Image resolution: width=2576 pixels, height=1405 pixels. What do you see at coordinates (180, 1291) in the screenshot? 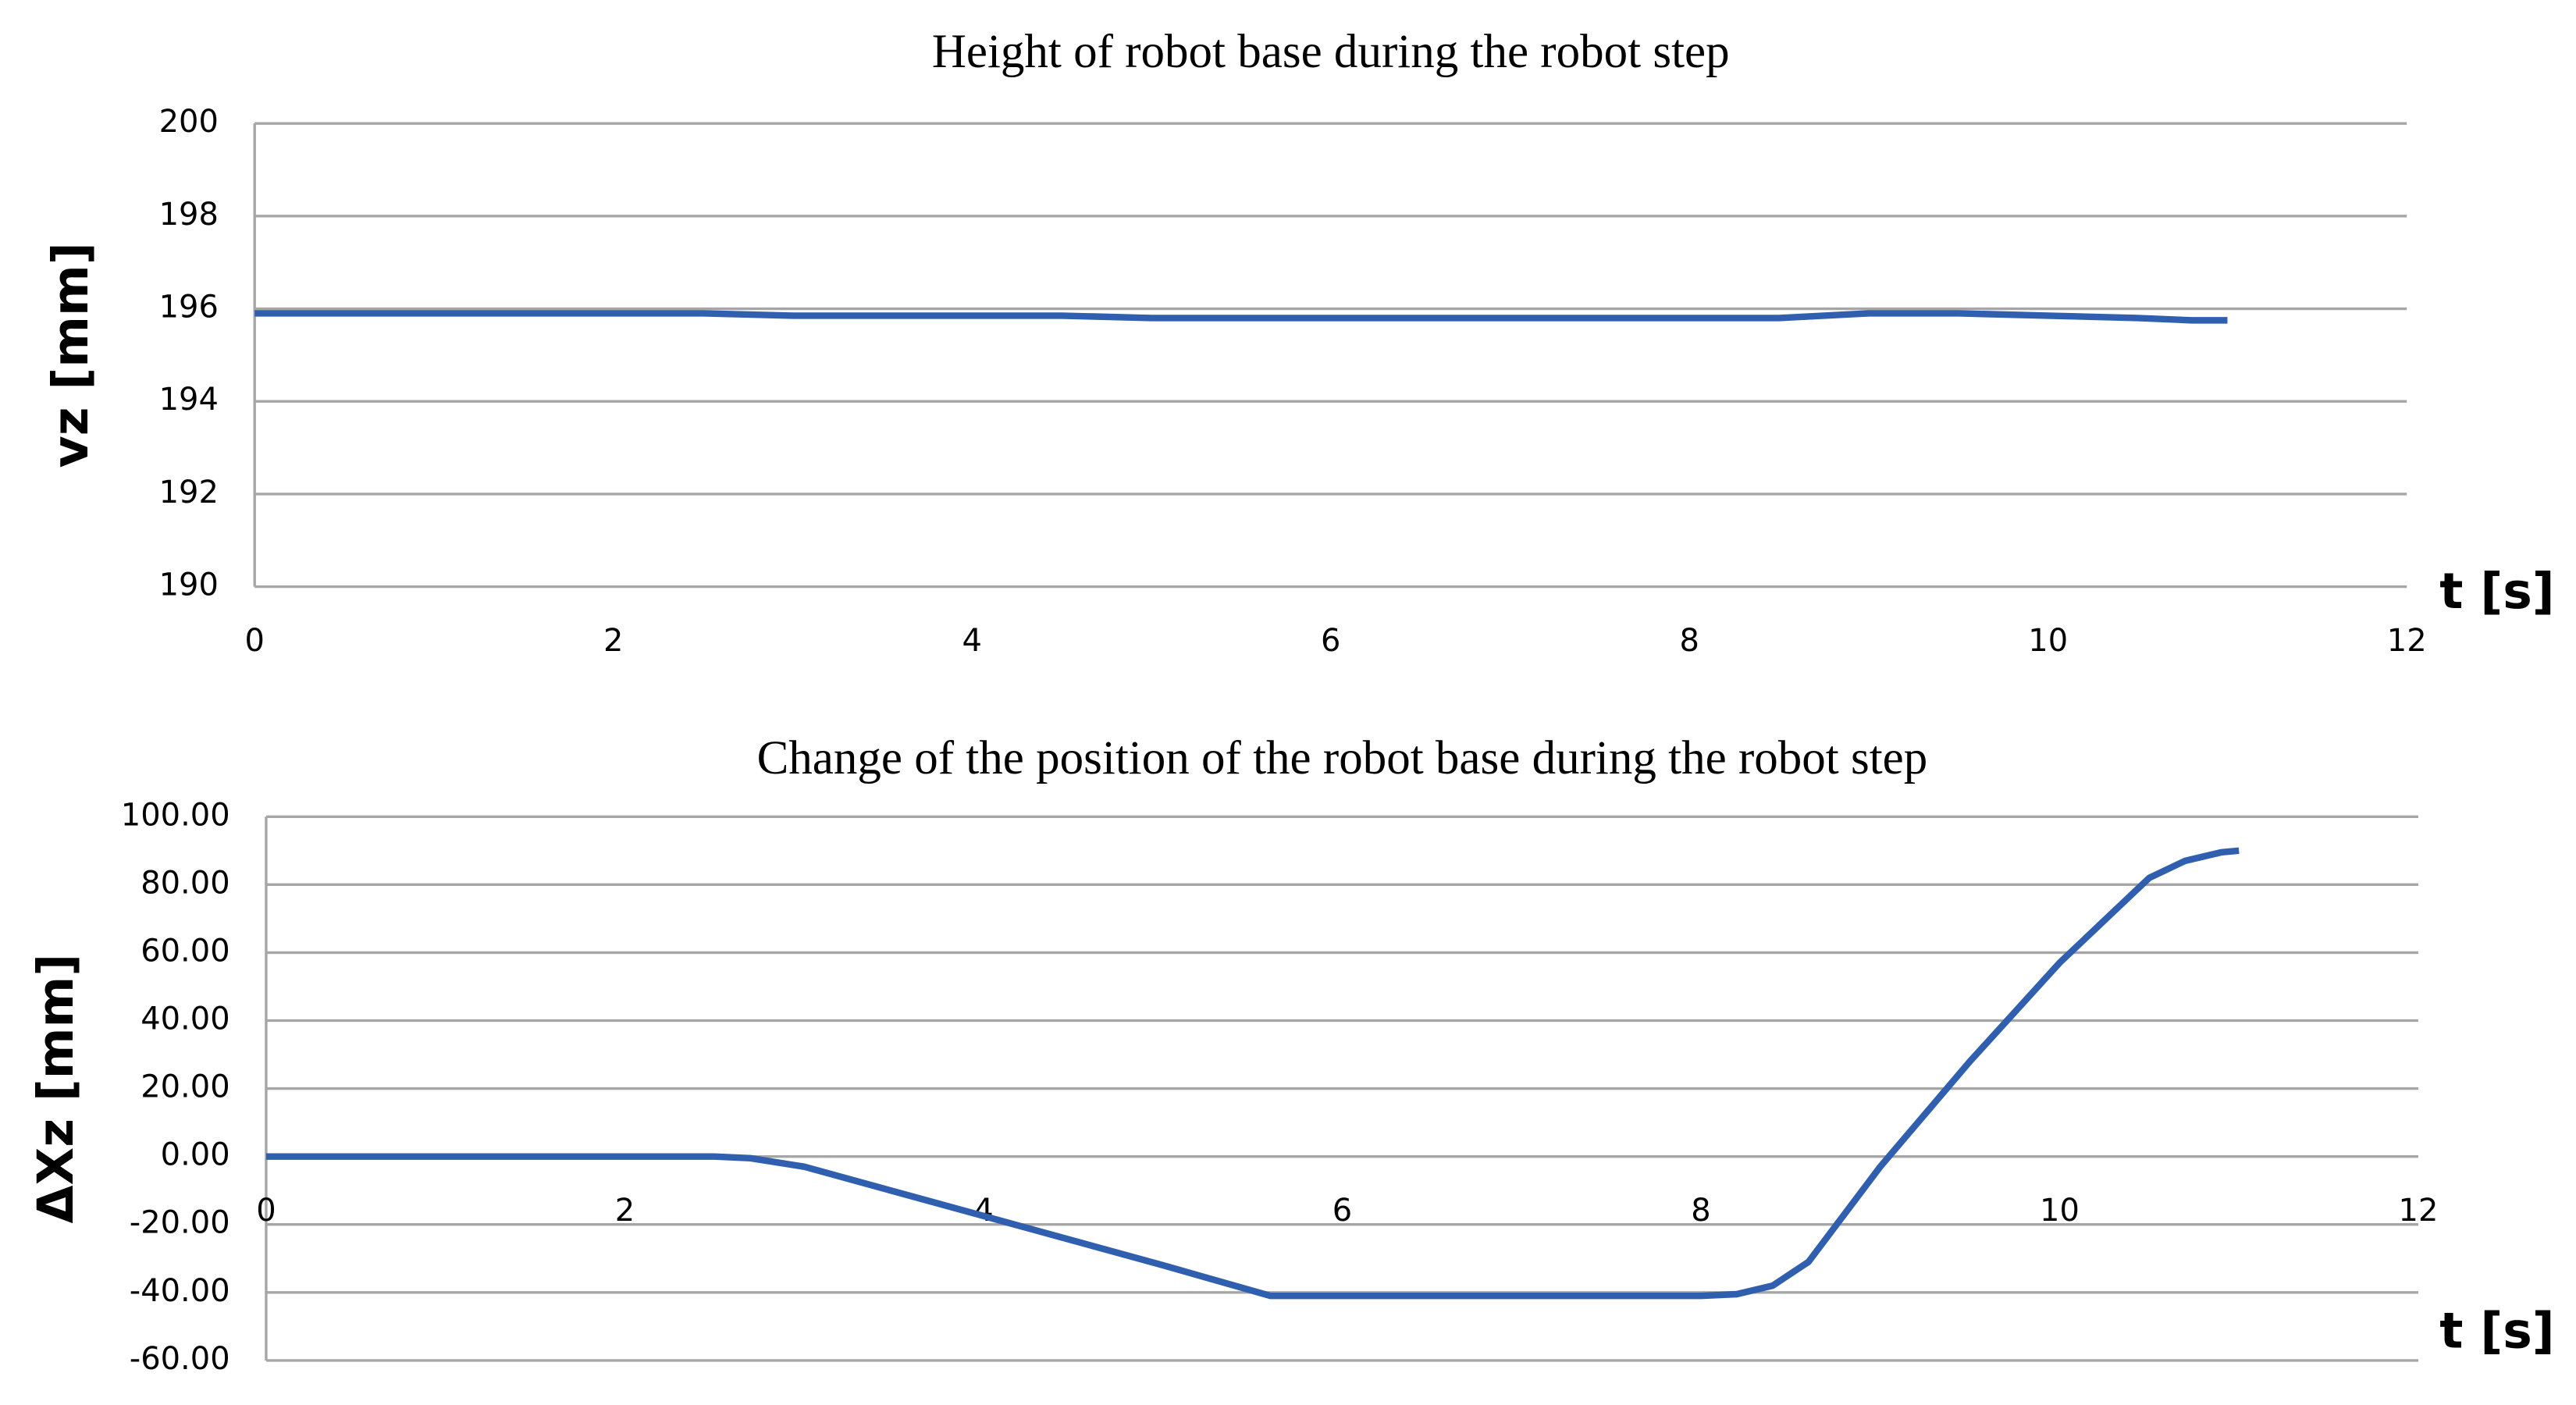
I see `y-tick-label: -40.00` at bounding box center [180, 1291].